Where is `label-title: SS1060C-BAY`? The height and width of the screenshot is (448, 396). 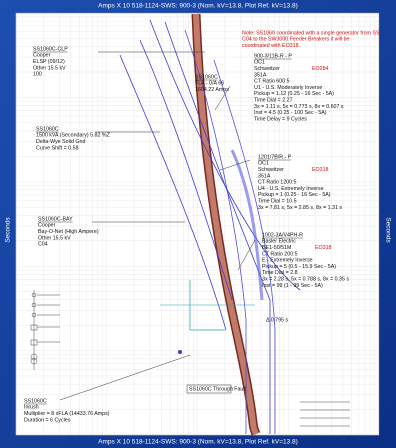
label-title: SS1060C-BAY is located at coordinates (55, 219).